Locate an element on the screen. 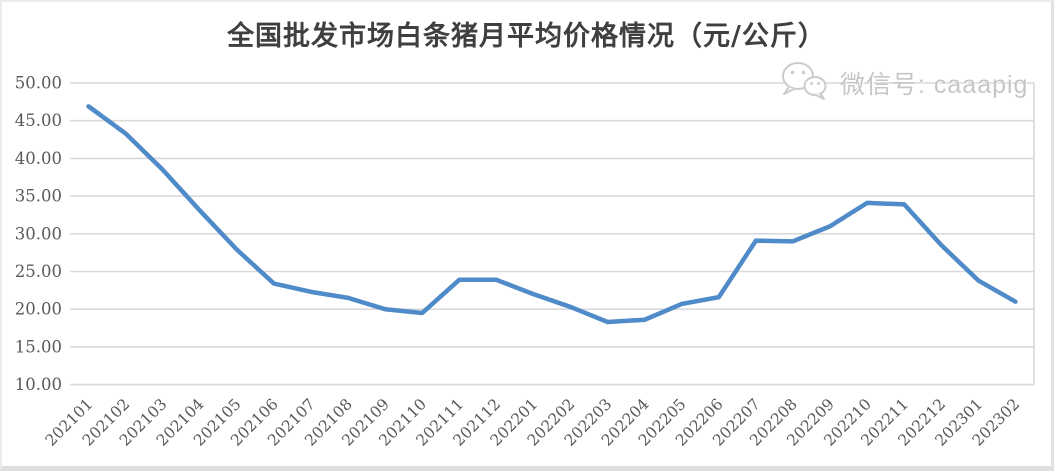 This screenshot has width=1054, height=471. y-axis-tick-label: 35.00 is located at coordinates (38, 196).